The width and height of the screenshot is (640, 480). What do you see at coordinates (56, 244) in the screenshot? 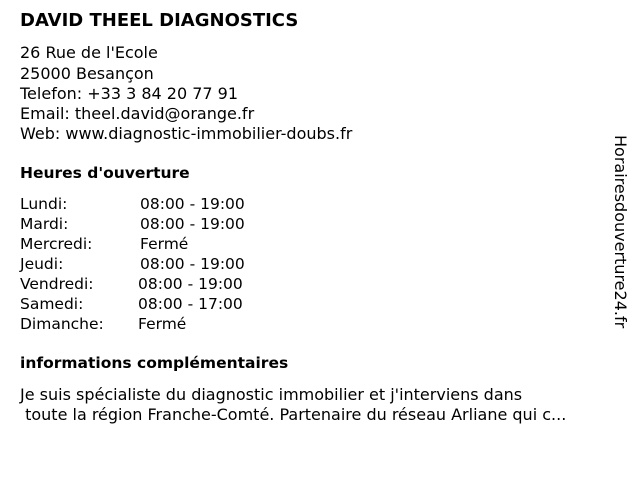
I see `day-label: Mercredi:` at bounding box center [56, 244].